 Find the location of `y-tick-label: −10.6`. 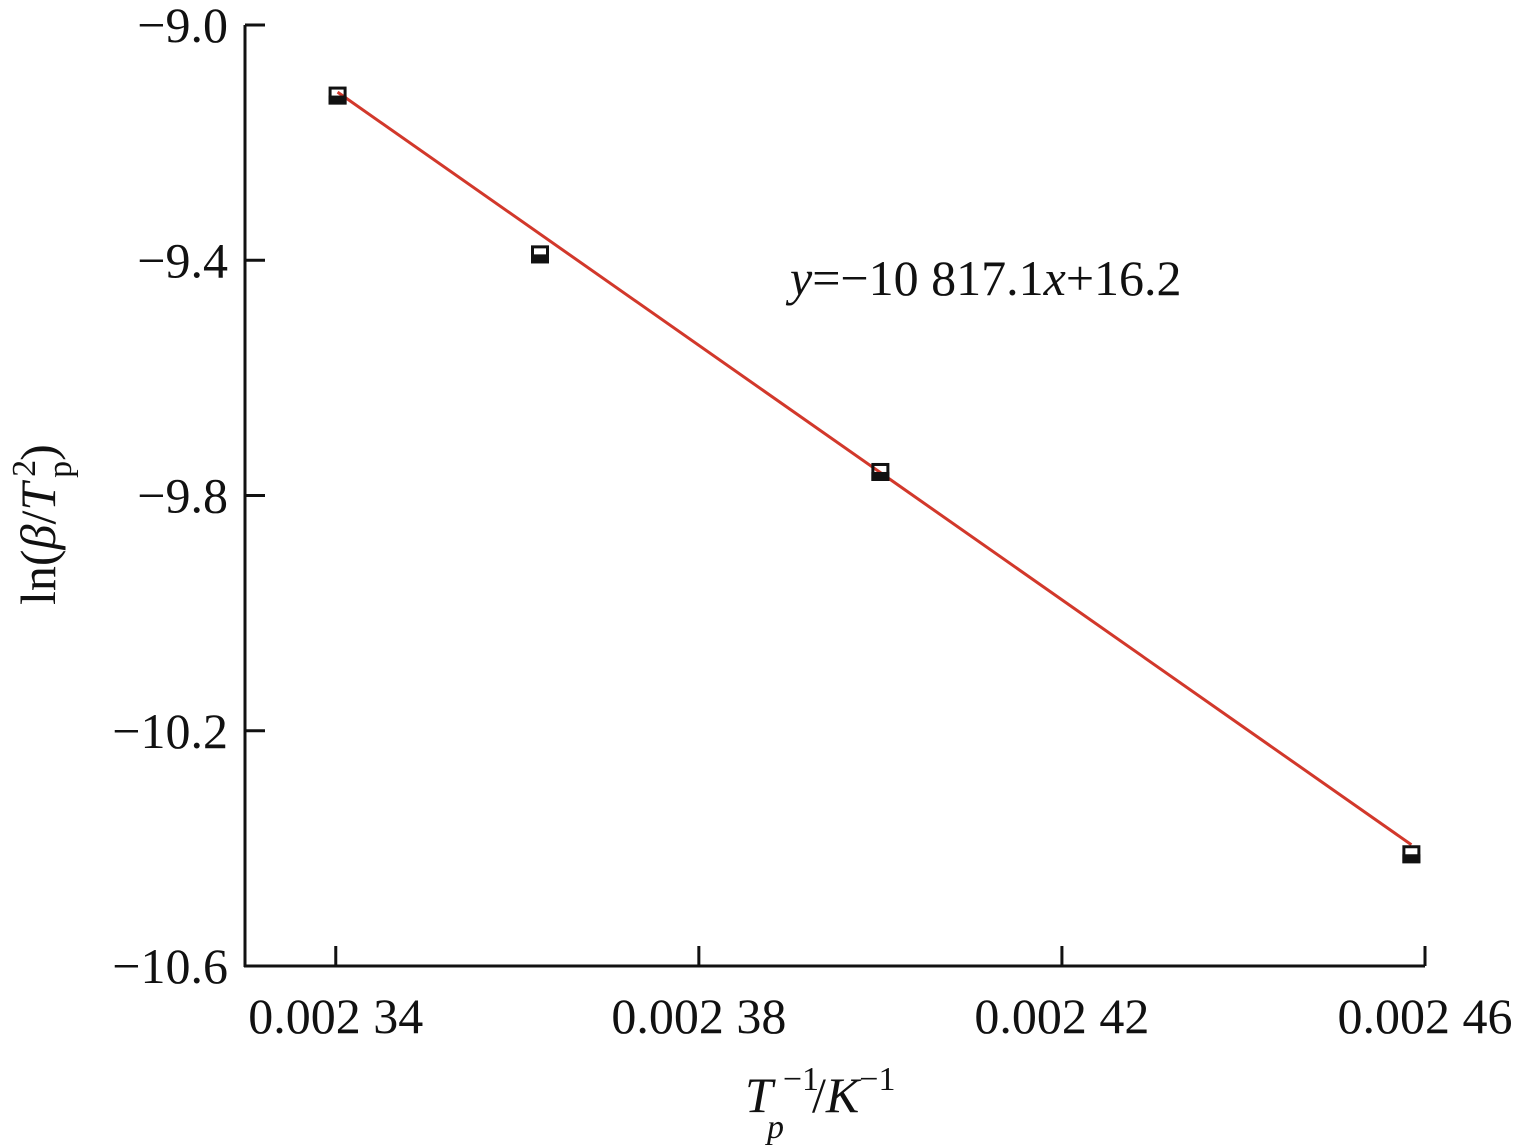

y-tick-label: −10.6 is located at coordinates (170, 966).